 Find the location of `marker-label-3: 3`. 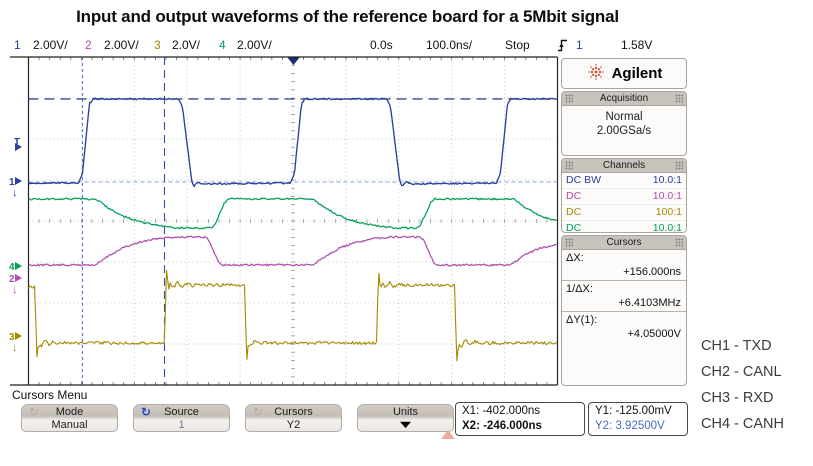

marker-label-3: 3 is located at coordinates (12, 337).